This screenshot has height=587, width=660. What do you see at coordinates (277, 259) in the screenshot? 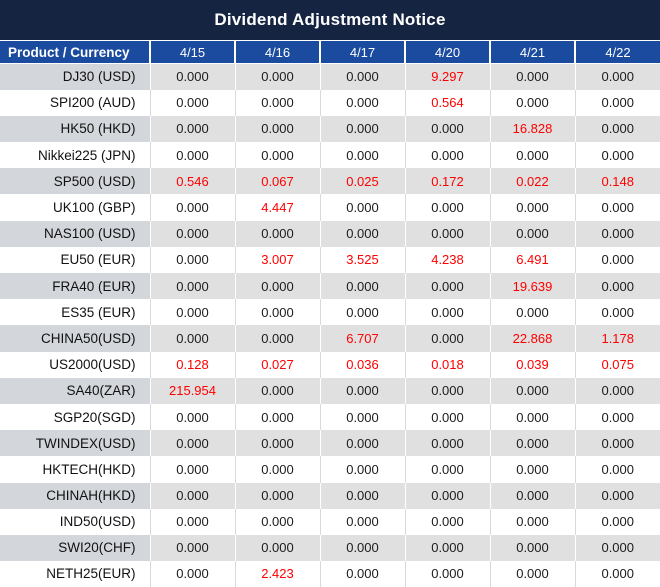
I see `dividend-value-cell: 3.007` at bounding box center [277, 259].